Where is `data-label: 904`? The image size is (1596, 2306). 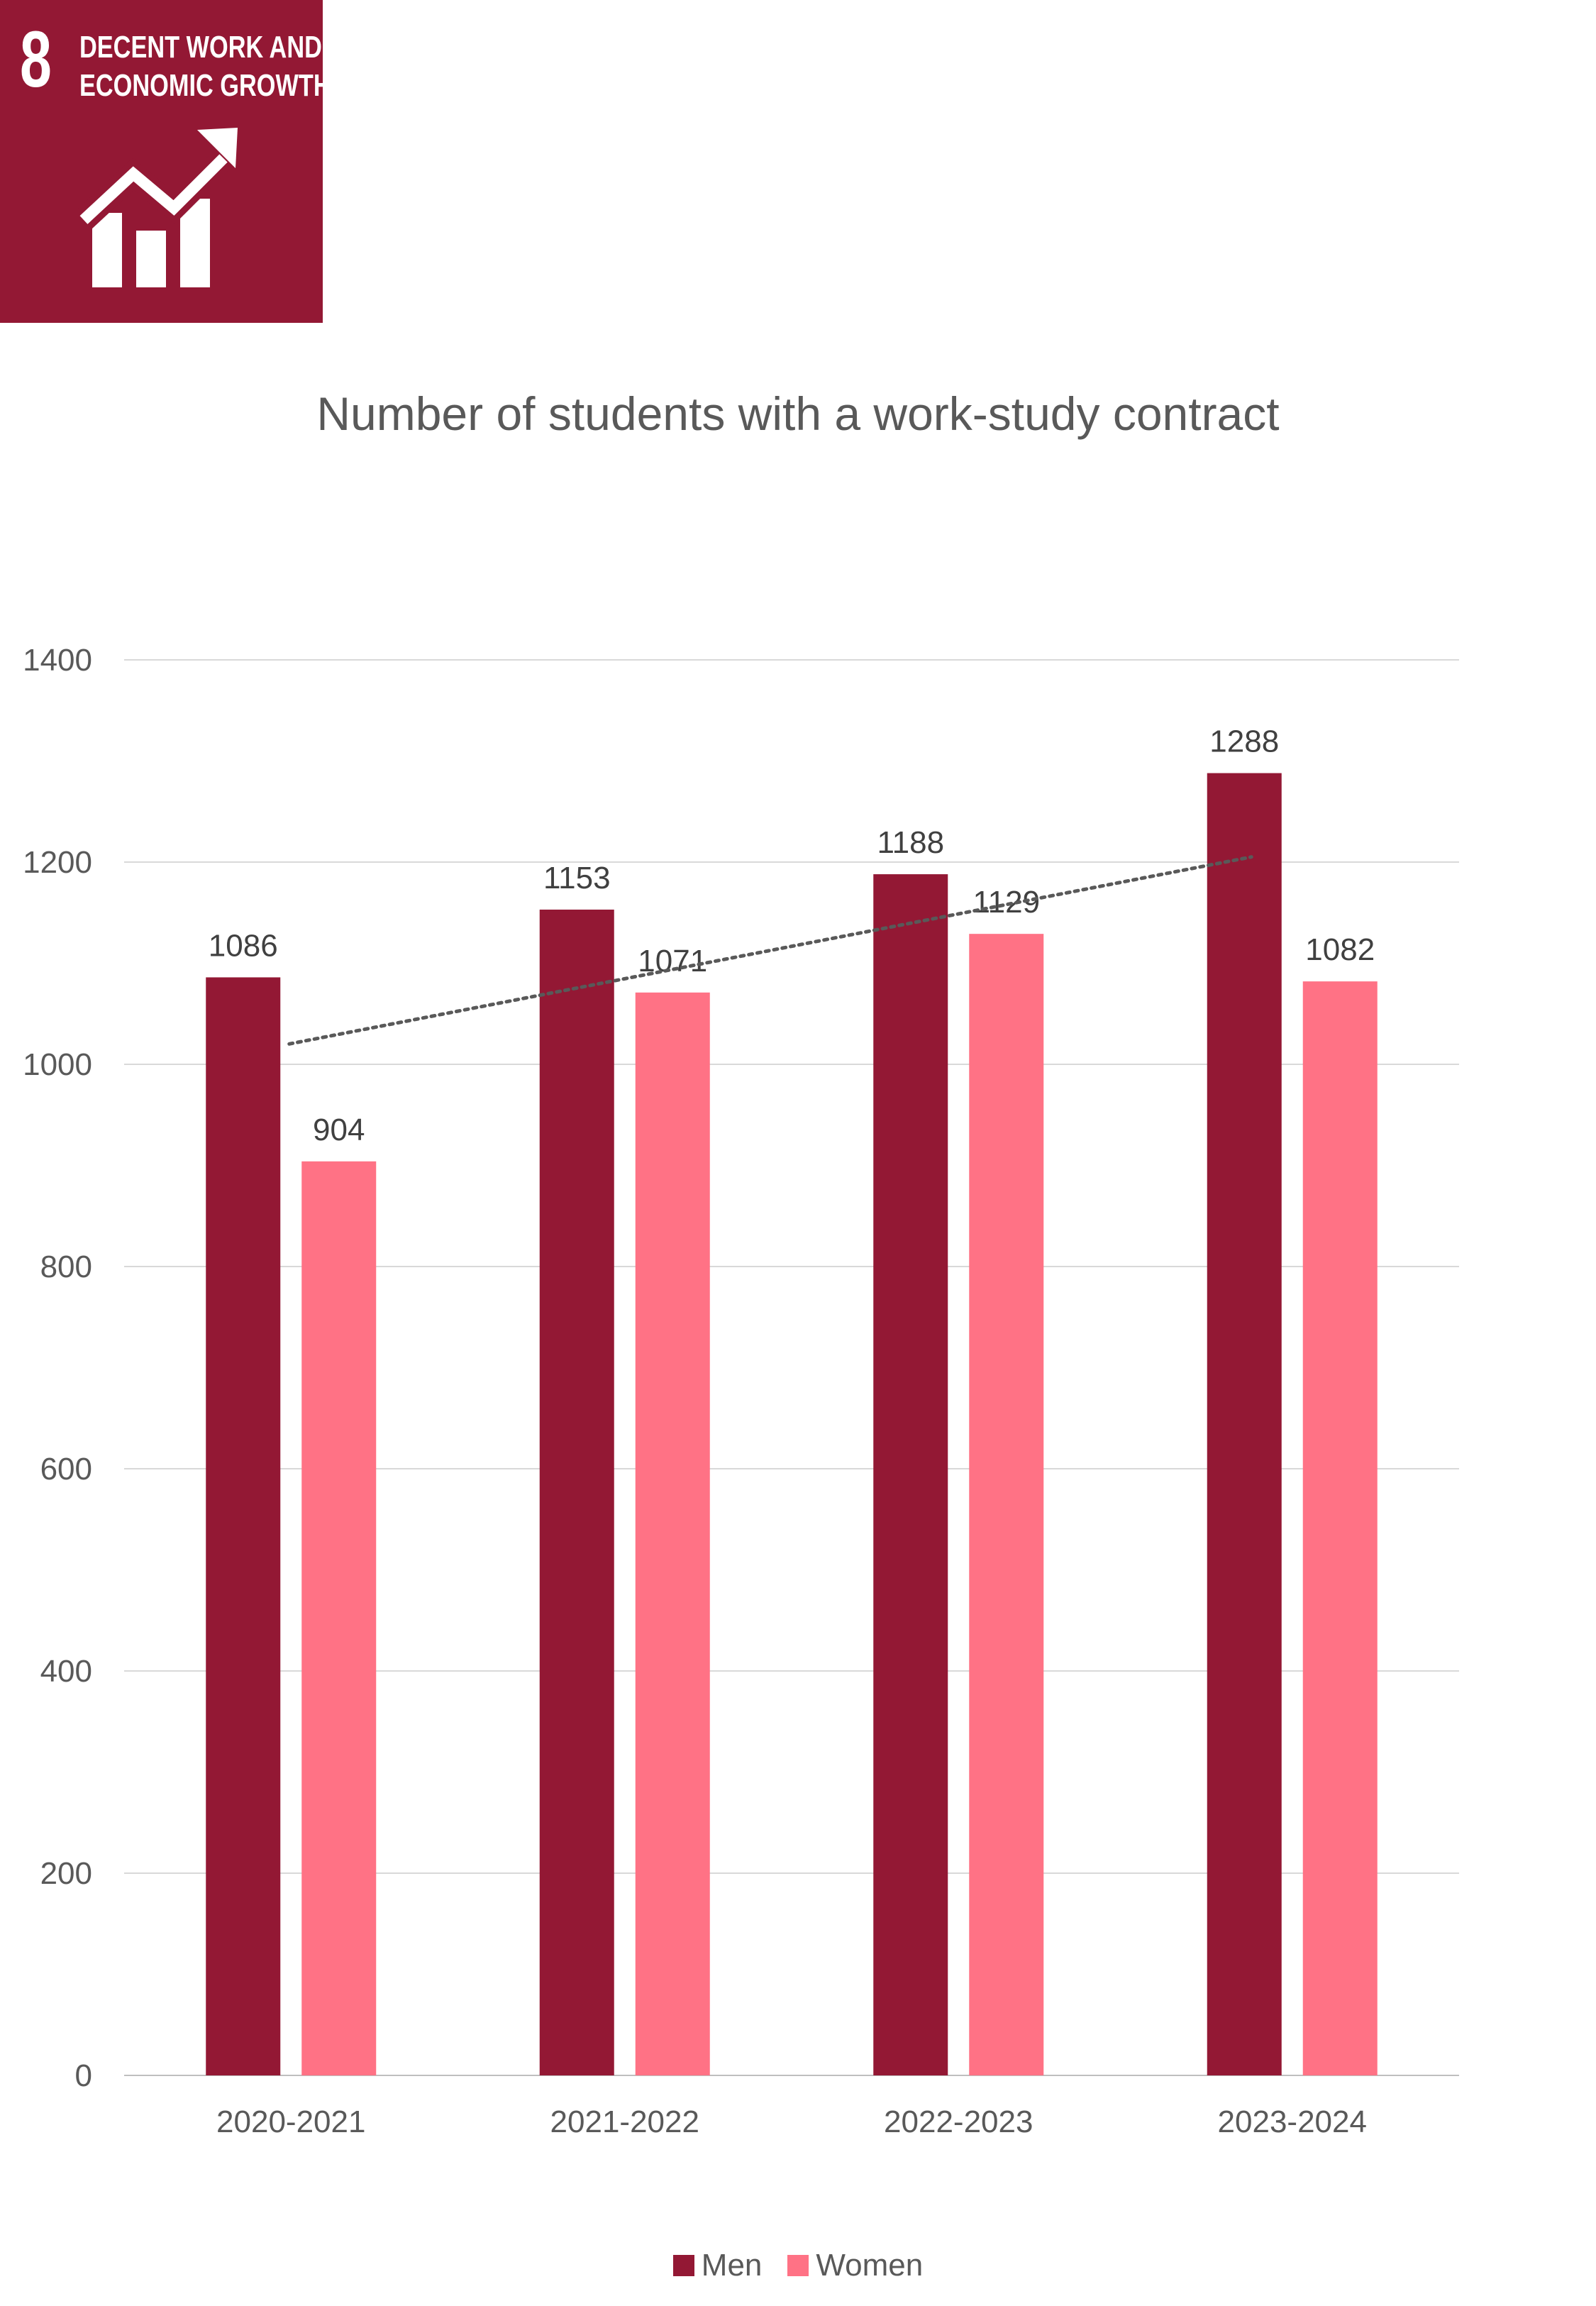
data-label: 904 is located at coordinates (339, 1130).